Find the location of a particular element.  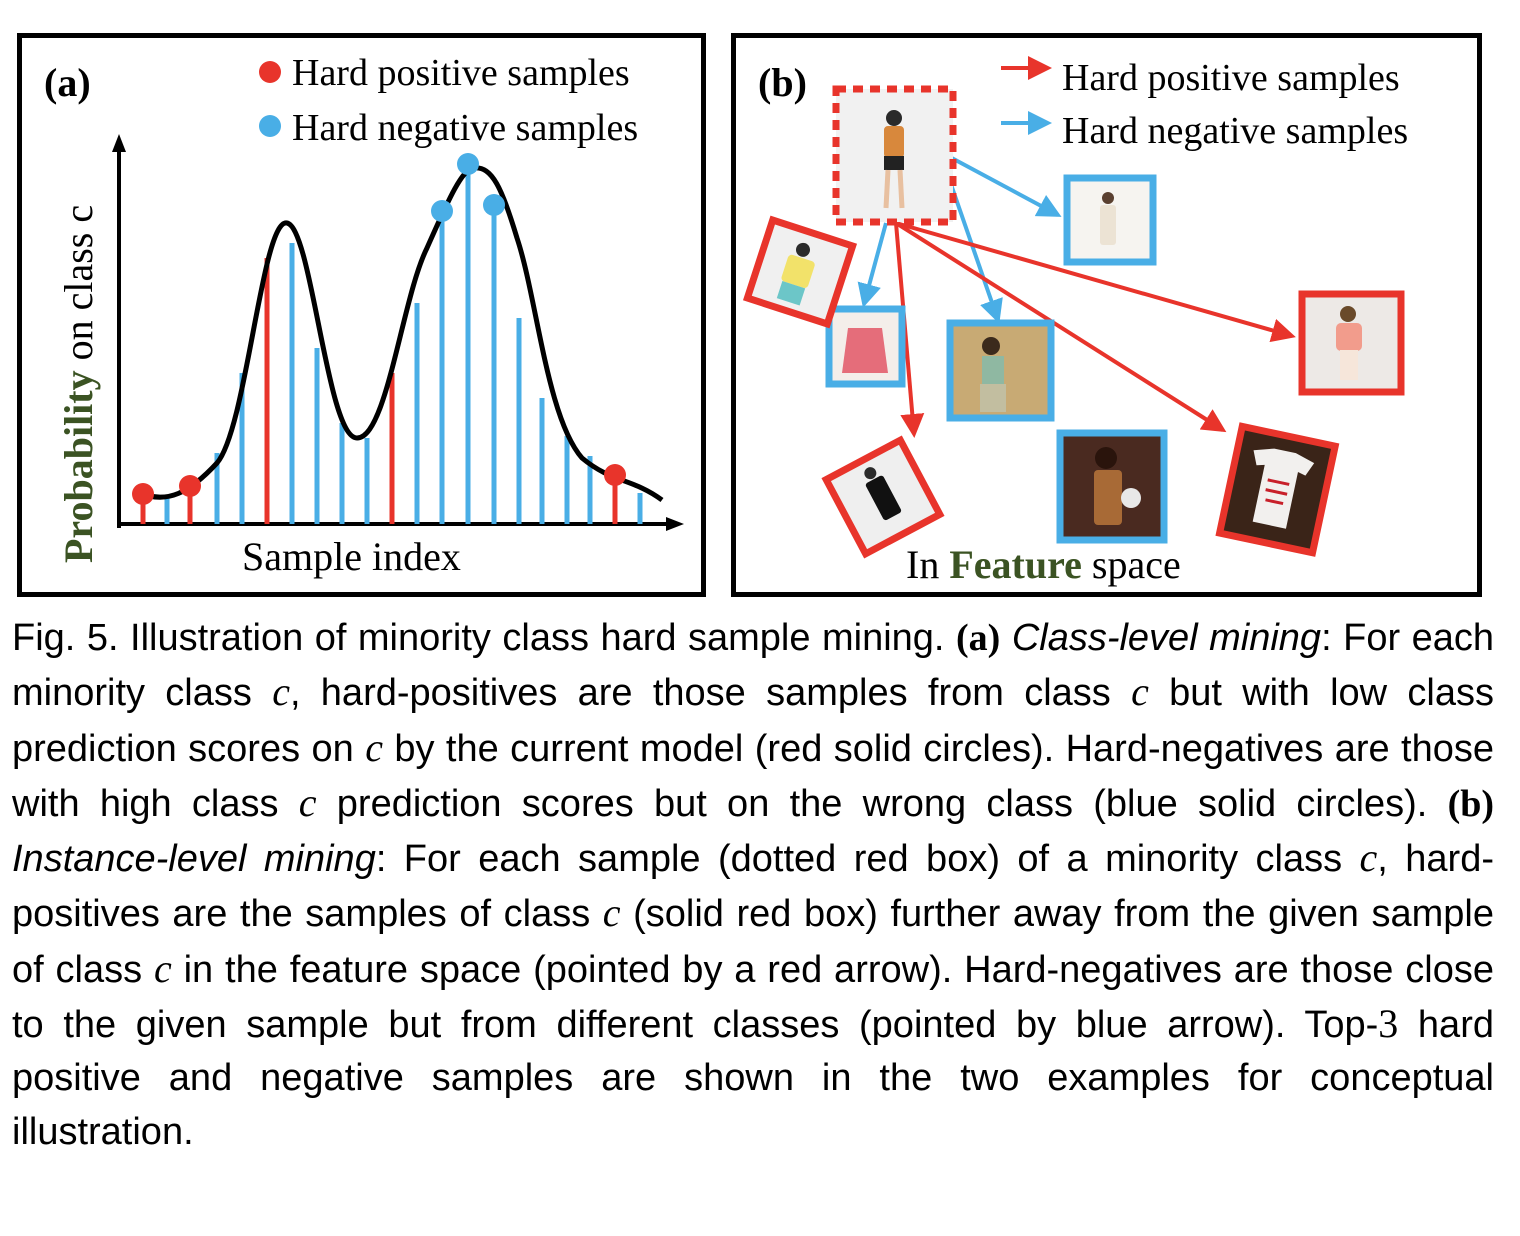

x-axis-arrowhead is located at coordinates (675, 524).